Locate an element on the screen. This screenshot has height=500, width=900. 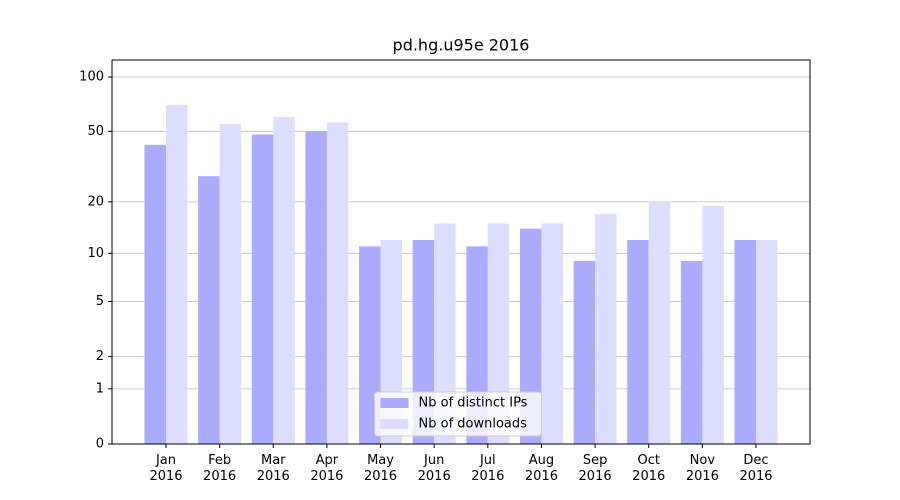
y-tick-label: 1 is located at coordinates (100, 388).